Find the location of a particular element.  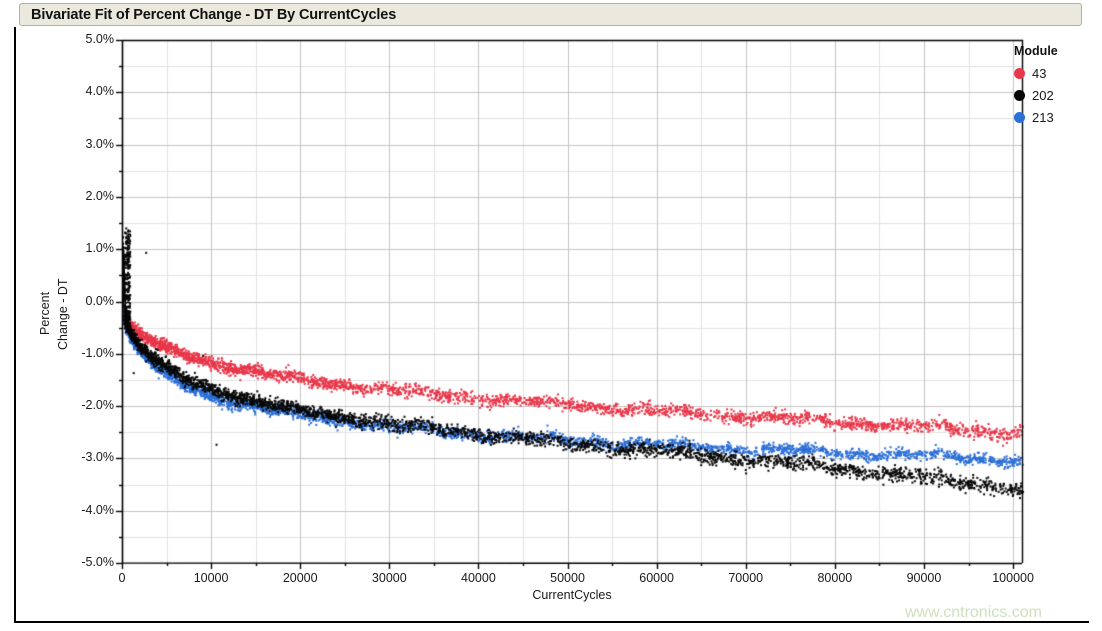

legend: Module 43 202 213 is located at coordinates (1054, 86).